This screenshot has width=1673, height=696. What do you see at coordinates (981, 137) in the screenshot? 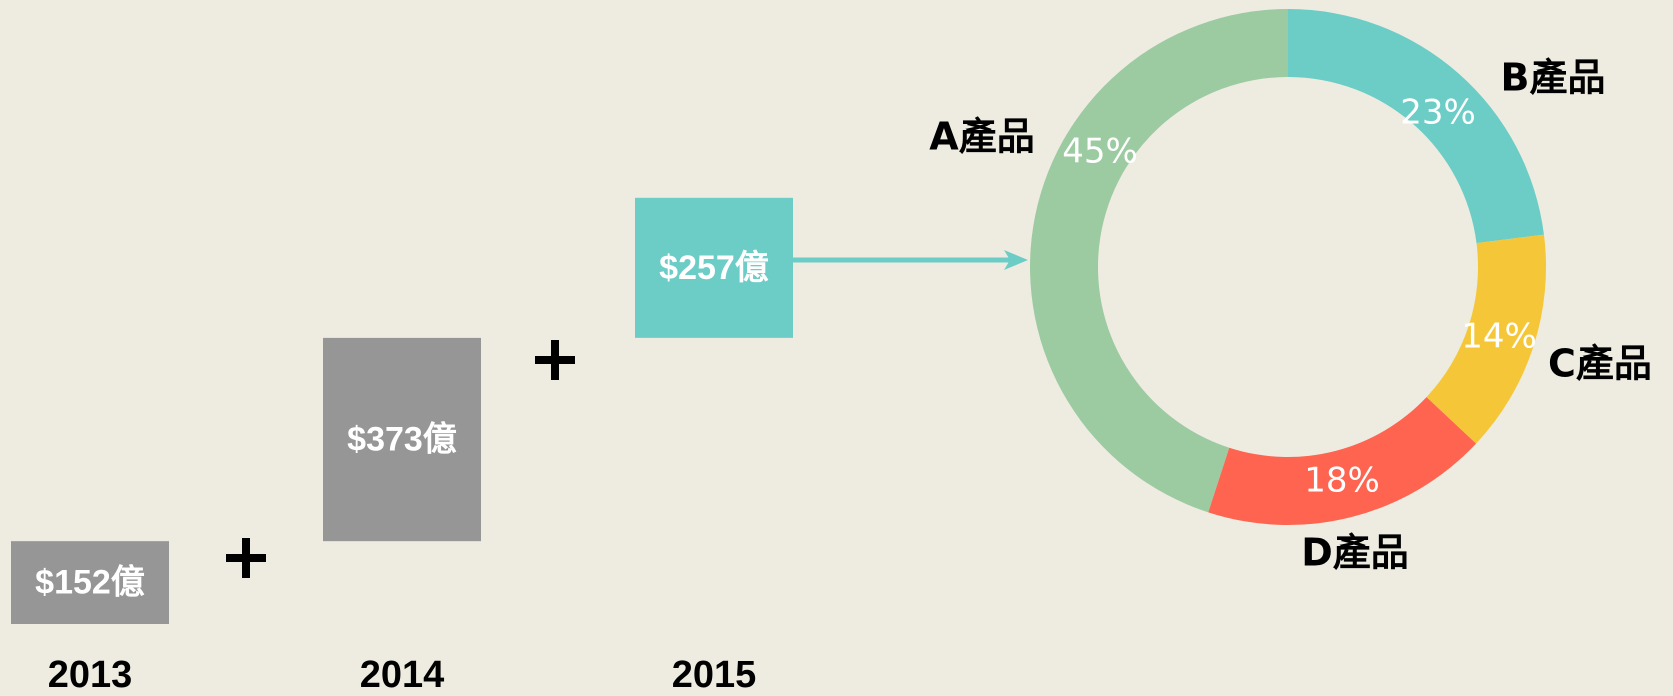
I see `category-label: A產品` at bounding box center [981, 137].